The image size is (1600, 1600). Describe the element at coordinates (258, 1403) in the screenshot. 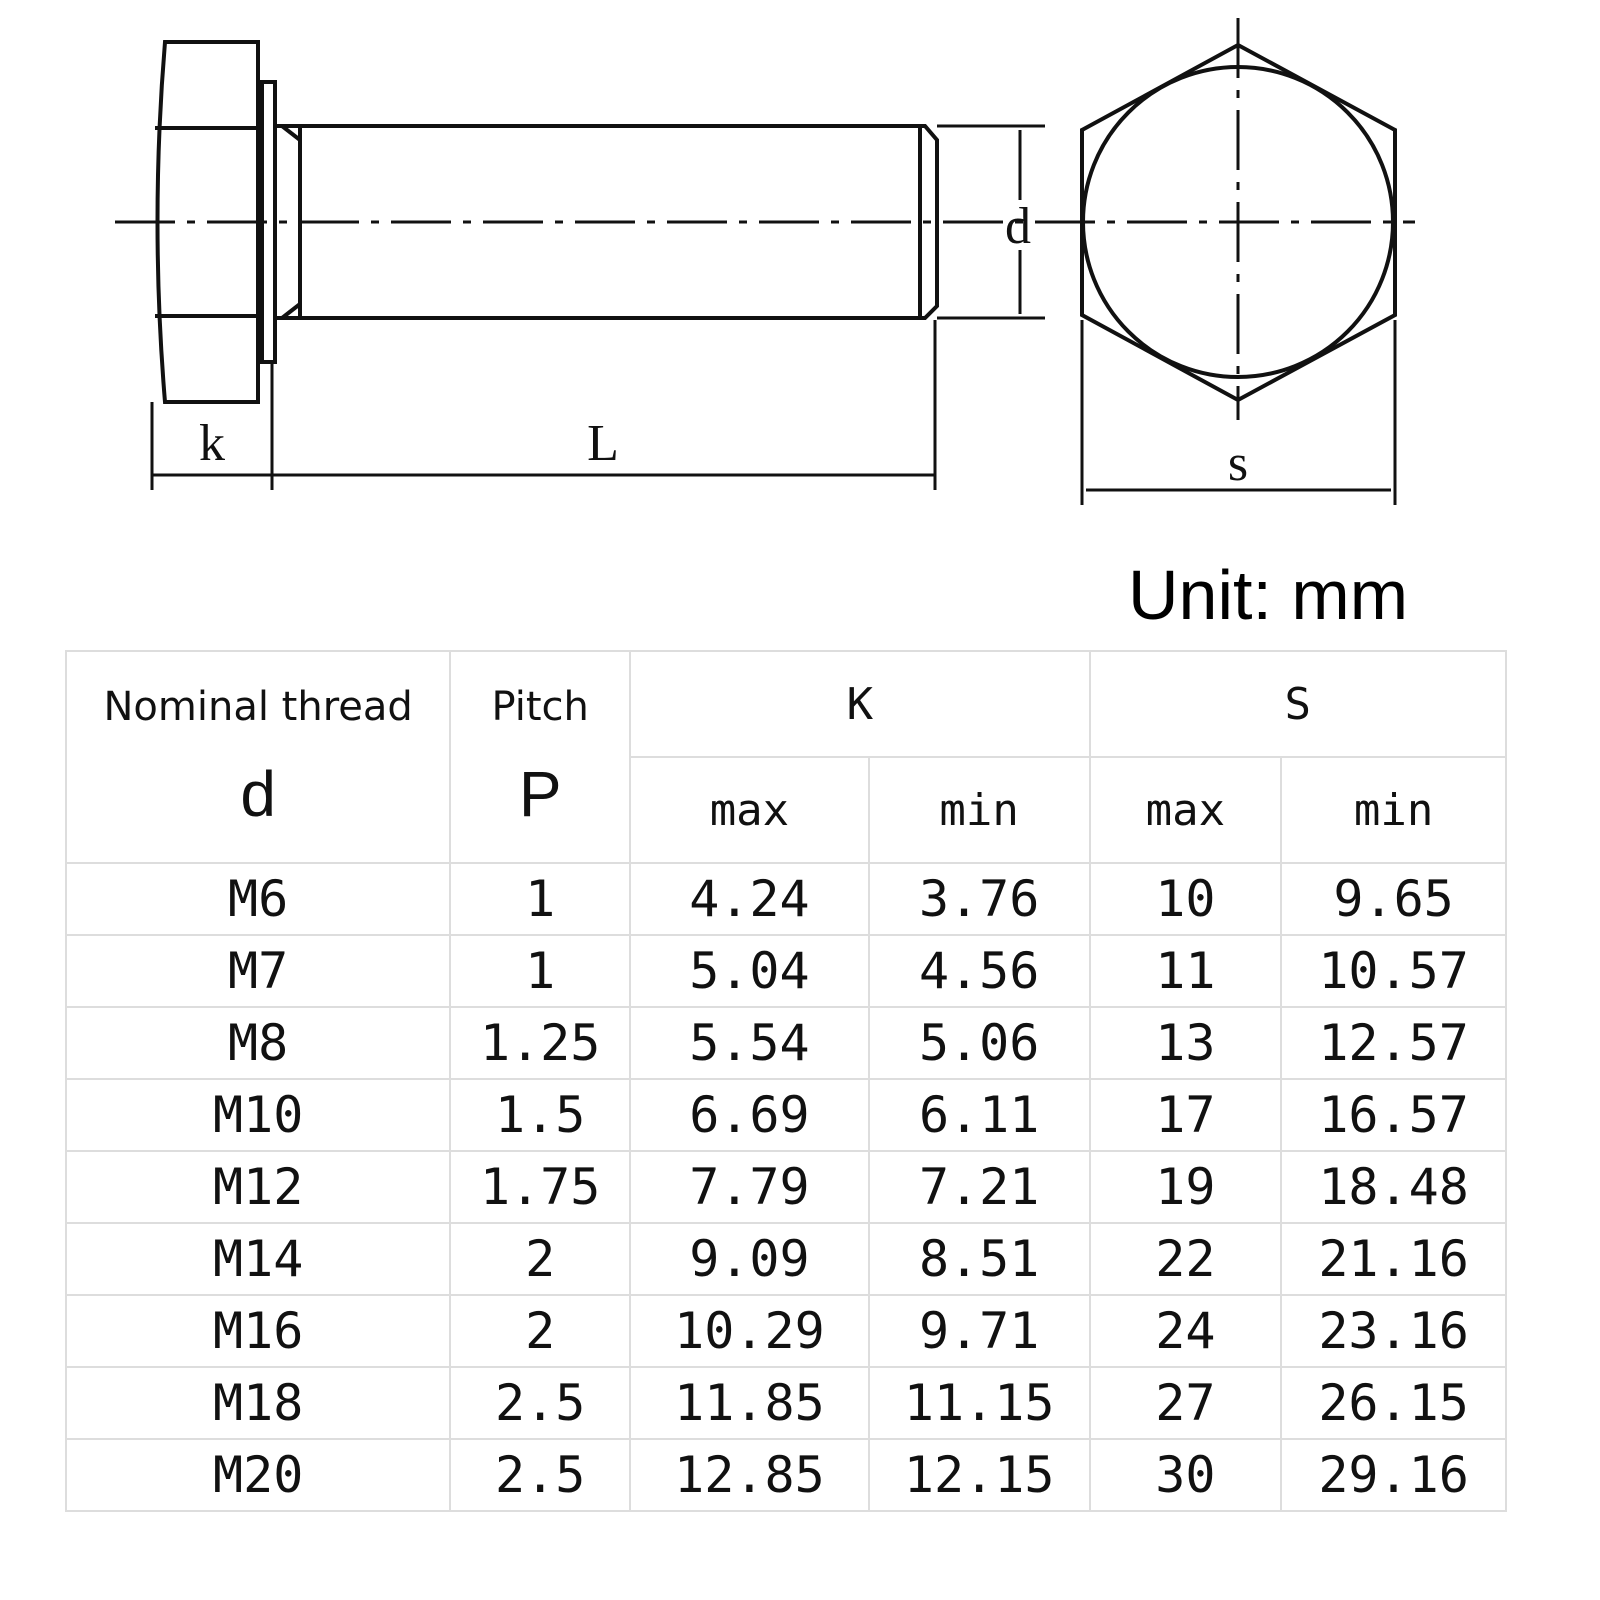

I see `table-cell: M18` at that location.